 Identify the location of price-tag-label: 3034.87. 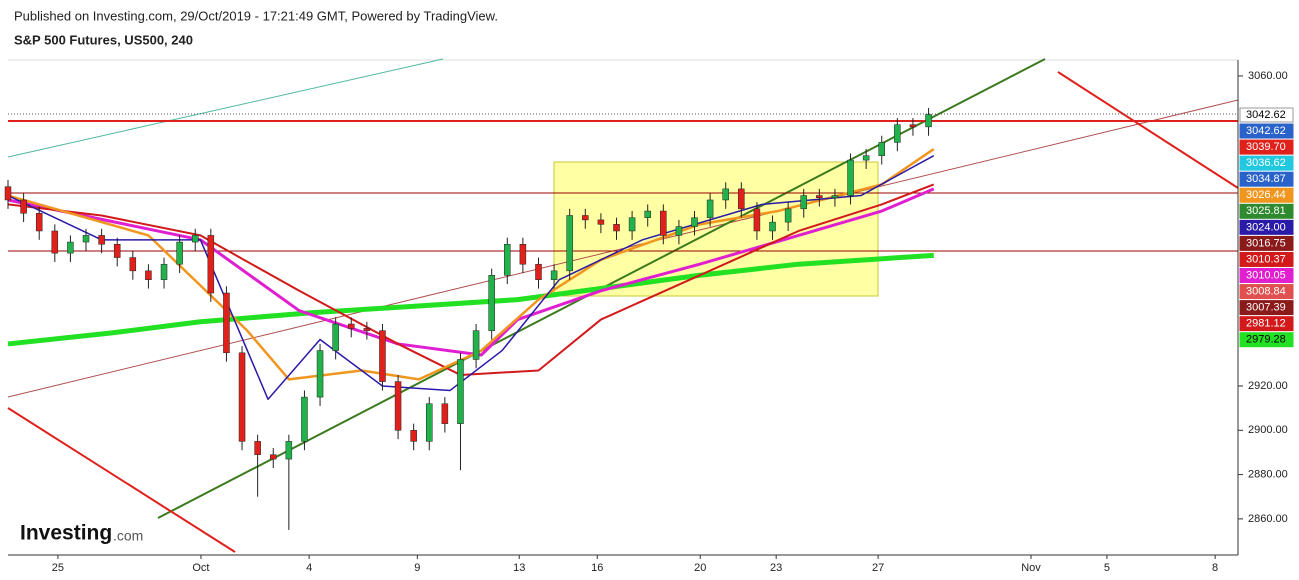
(1266, 179).